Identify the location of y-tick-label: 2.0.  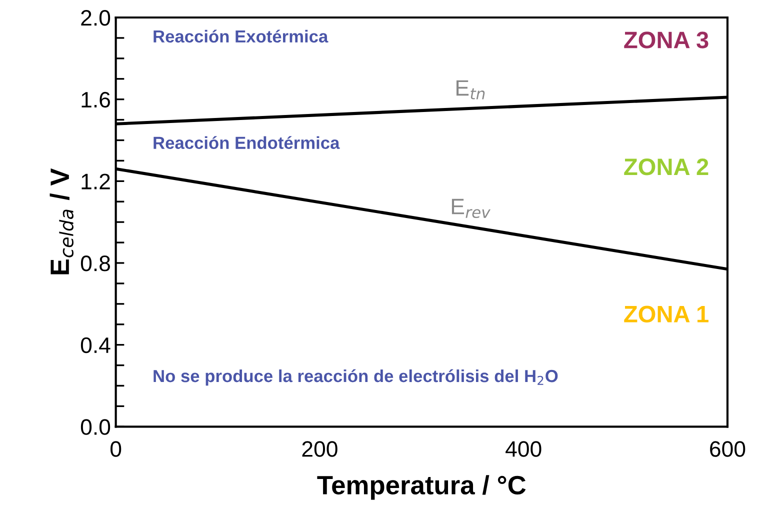
(95, 18).